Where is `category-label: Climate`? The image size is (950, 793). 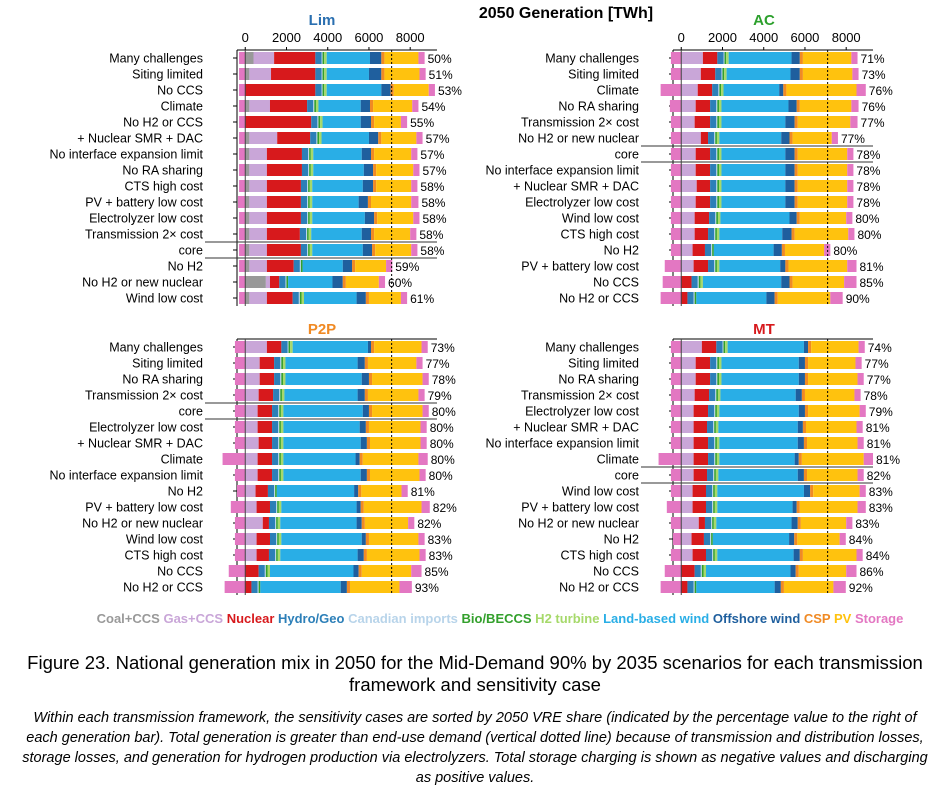 category-label: Climate is located at coordinates (182, 460).